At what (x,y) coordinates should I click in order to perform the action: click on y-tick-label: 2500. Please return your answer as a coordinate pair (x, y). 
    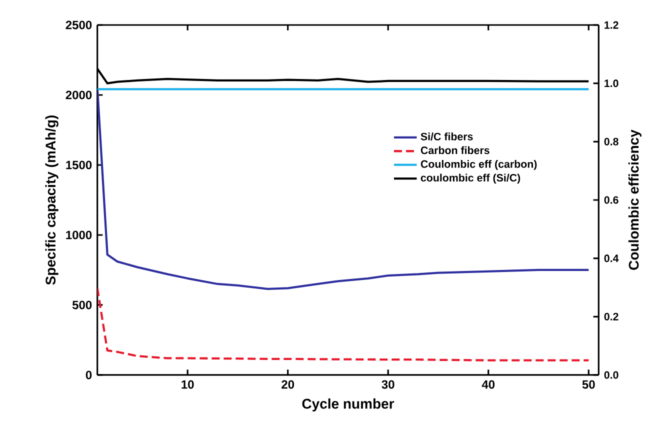
    Looking at the image, I should click on (79, 25).